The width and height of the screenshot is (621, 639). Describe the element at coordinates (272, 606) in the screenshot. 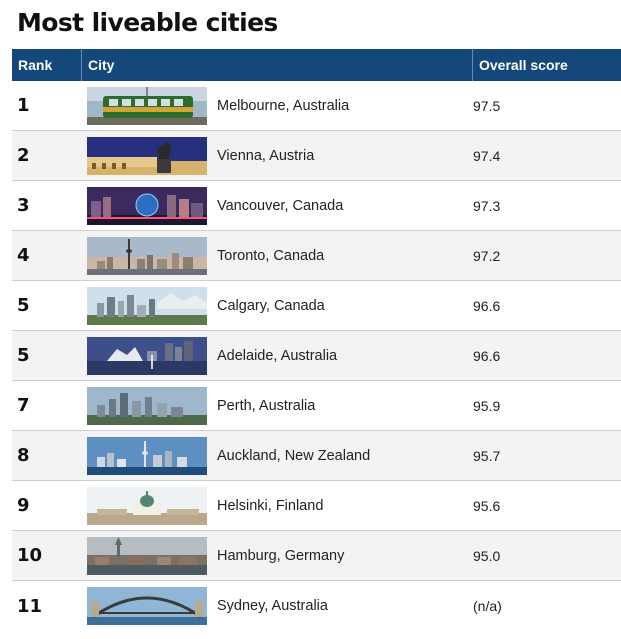

I see `city-cell: Sydney, Australia` at that location.